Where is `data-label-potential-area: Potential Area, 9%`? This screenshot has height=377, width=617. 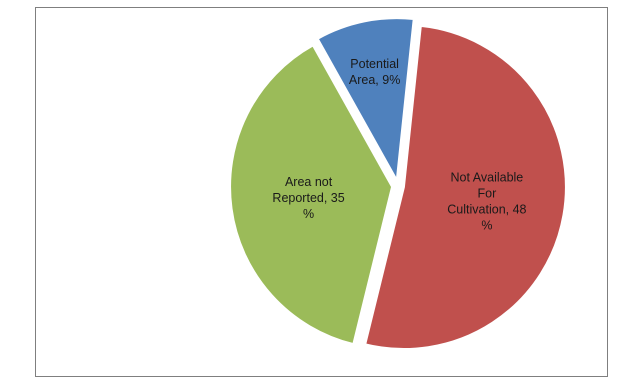
data-label-potential-area: Potential Area, 9% is located at coordinates (374, 72).